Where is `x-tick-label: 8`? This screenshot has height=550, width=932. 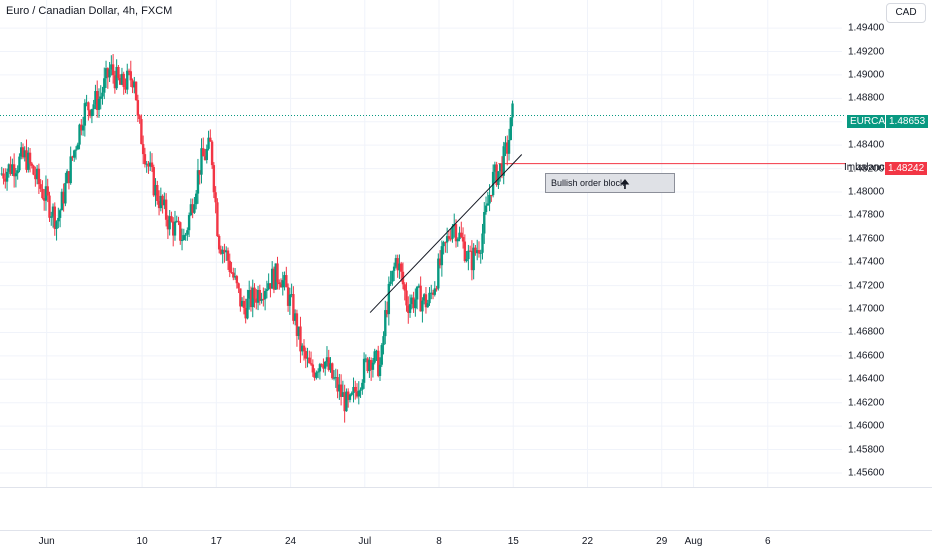 x-tick-label: 8 is located at coordinates (439, 541).